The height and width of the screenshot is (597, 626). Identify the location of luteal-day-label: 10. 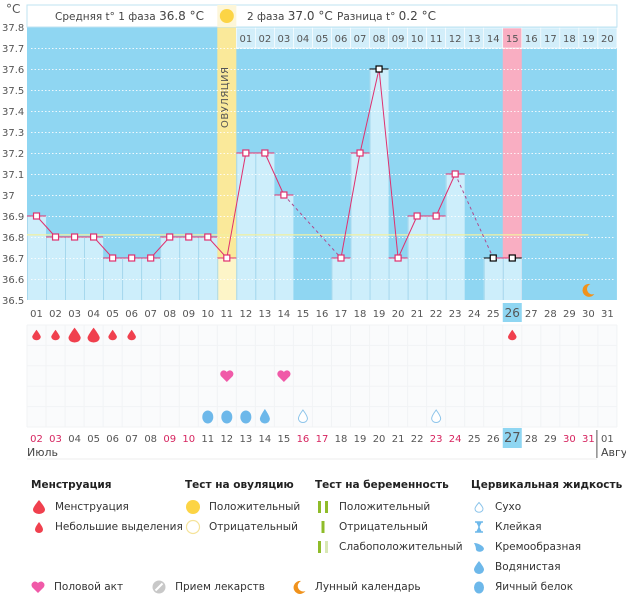
(417, 39).